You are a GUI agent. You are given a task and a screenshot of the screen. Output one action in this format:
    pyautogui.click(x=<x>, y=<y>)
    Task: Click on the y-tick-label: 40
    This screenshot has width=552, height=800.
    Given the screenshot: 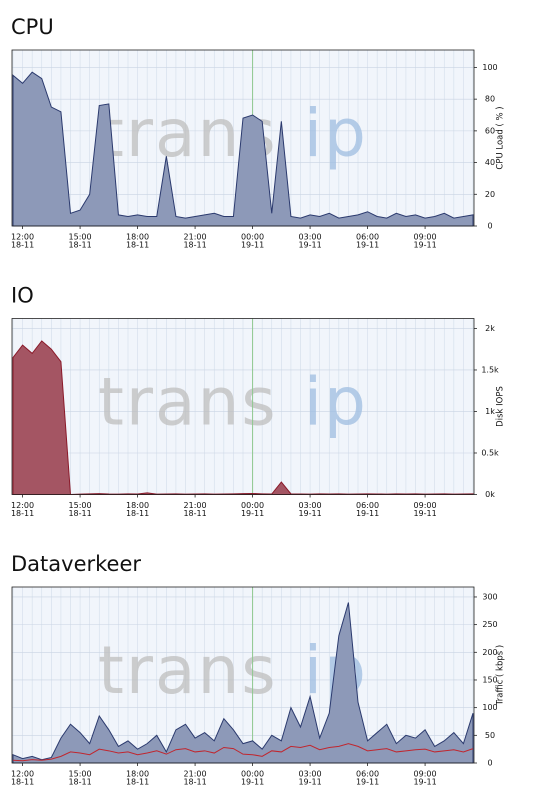 What is the action you would take?
    pyautogui.click(x=490, y=162)
    